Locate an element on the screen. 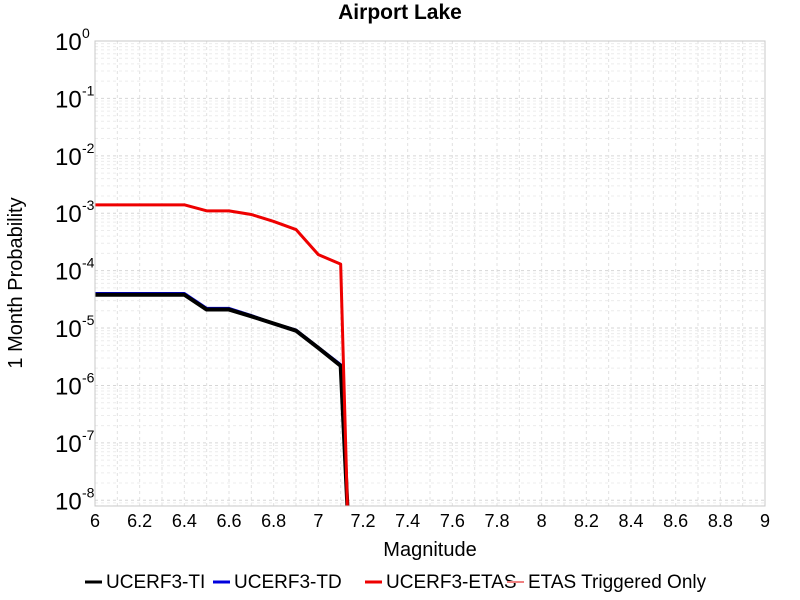  legend-label: UCERF3-TI is located at coordinates (155, 582).